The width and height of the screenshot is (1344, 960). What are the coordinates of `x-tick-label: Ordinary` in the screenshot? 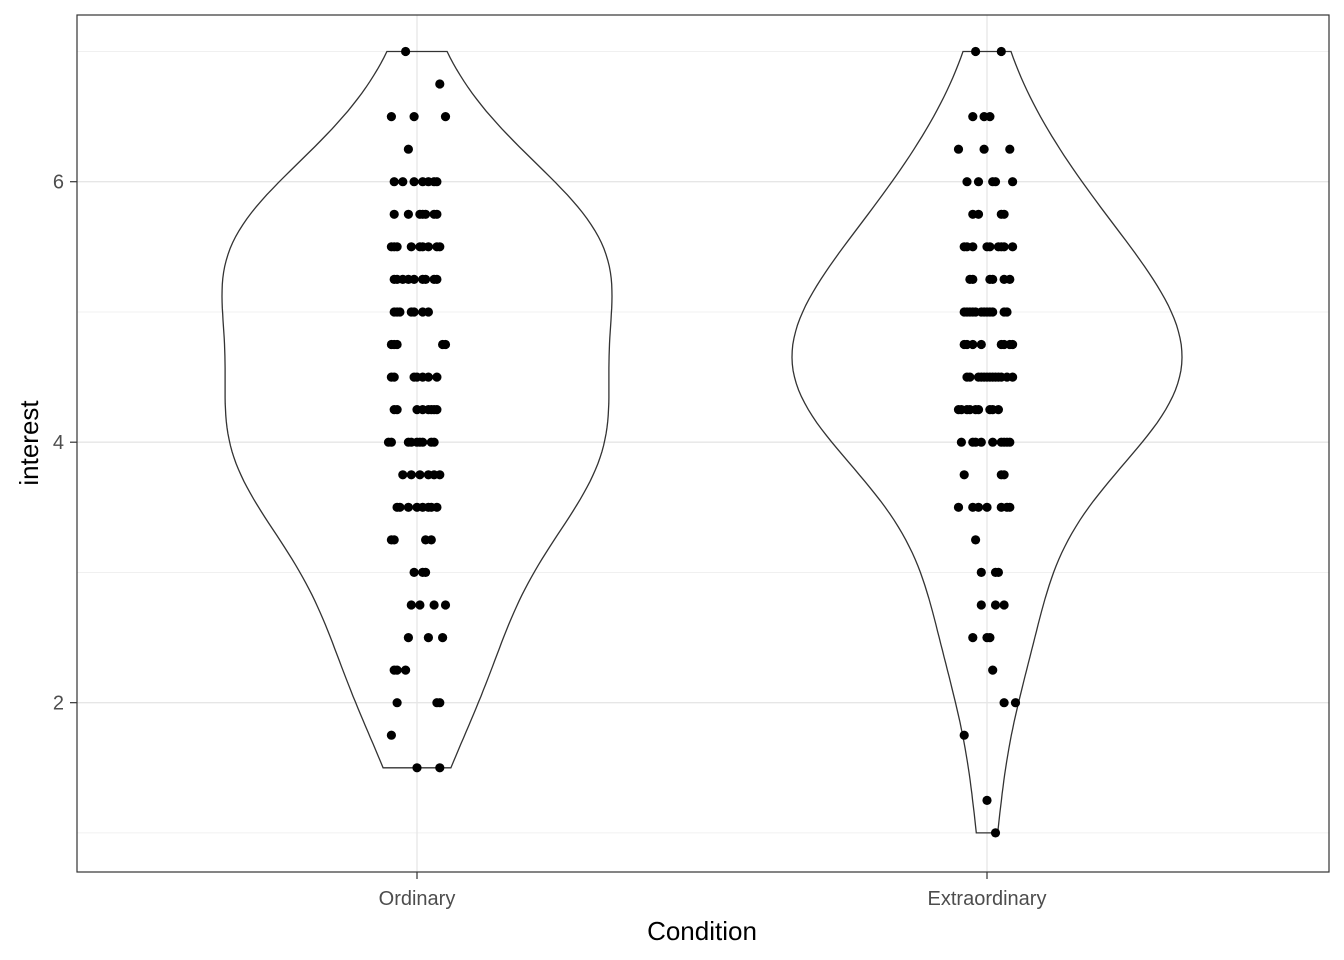 It's located at (417, 899).